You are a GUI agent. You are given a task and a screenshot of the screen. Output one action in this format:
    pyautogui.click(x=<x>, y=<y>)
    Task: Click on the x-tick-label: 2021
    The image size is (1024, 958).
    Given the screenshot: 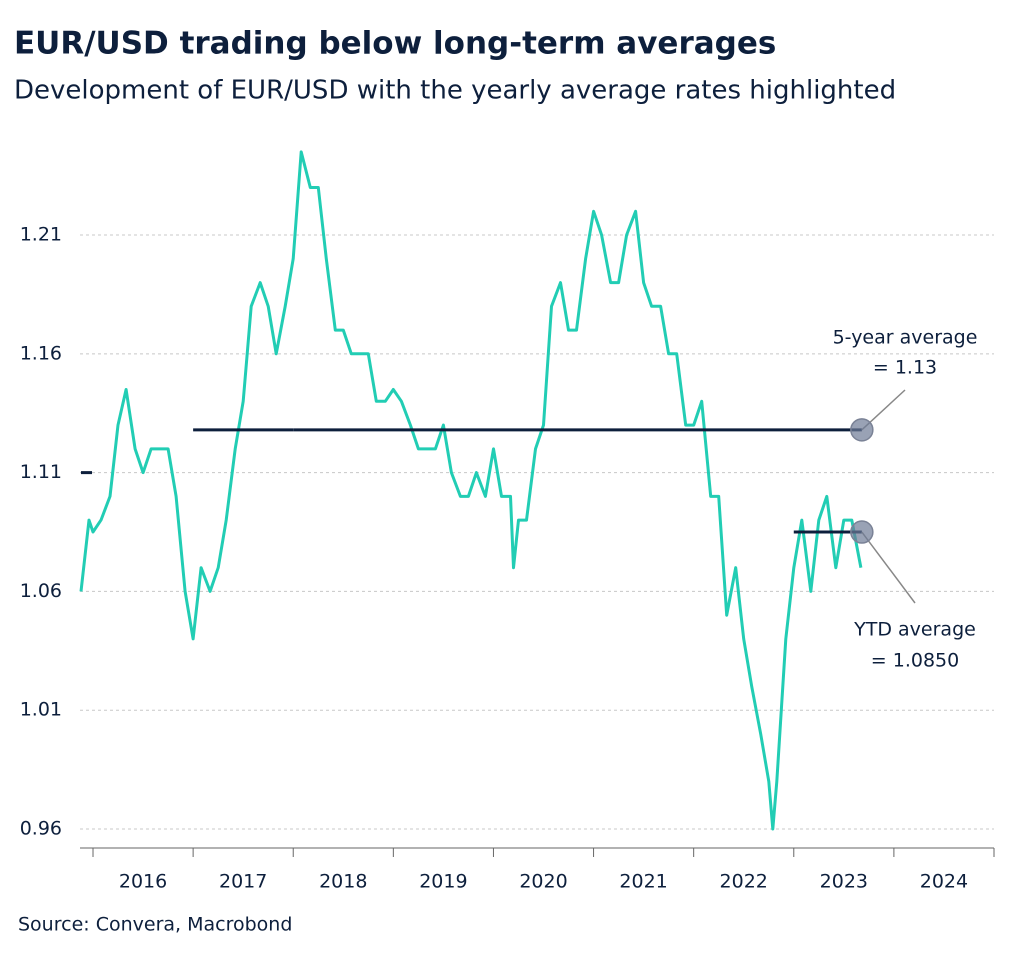 What is the action you would take?
    pyautogui.click(x=643, y=882)
    